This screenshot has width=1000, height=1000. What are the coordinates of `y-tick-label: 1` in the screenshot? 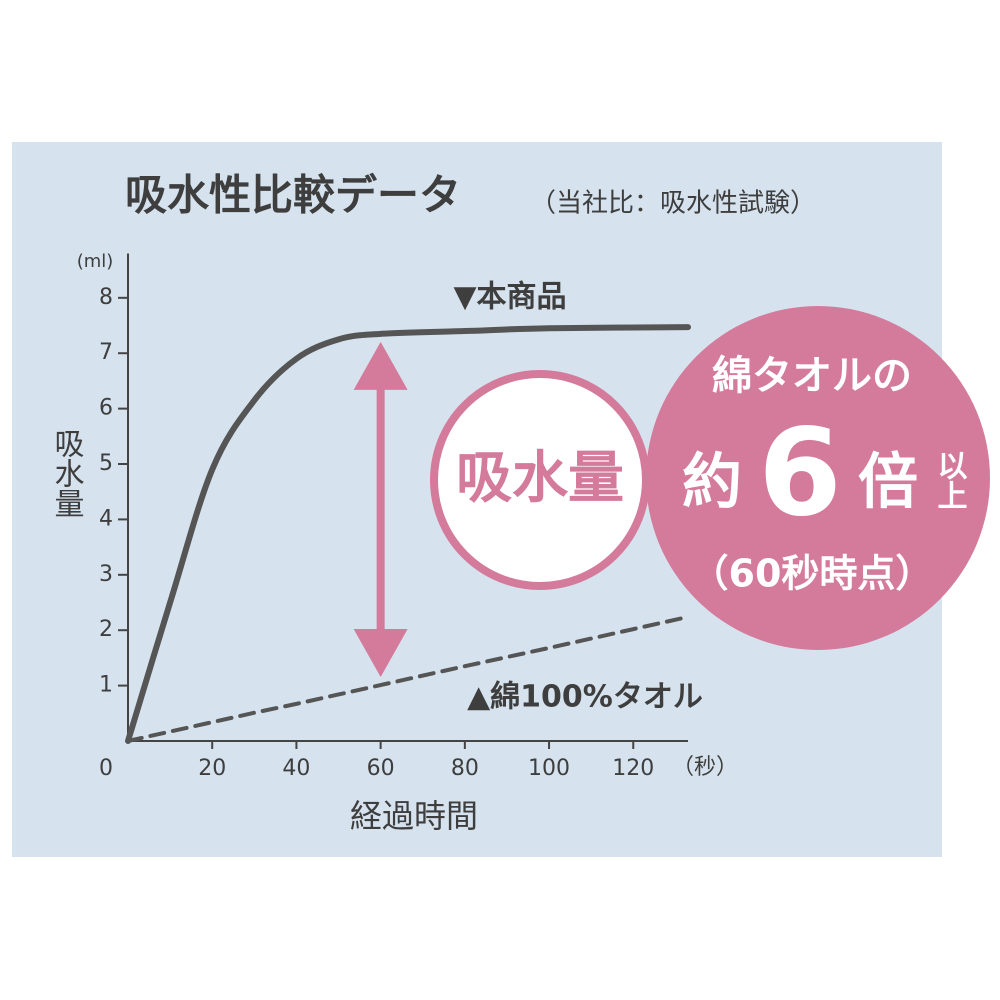 It's located at (106, 685).